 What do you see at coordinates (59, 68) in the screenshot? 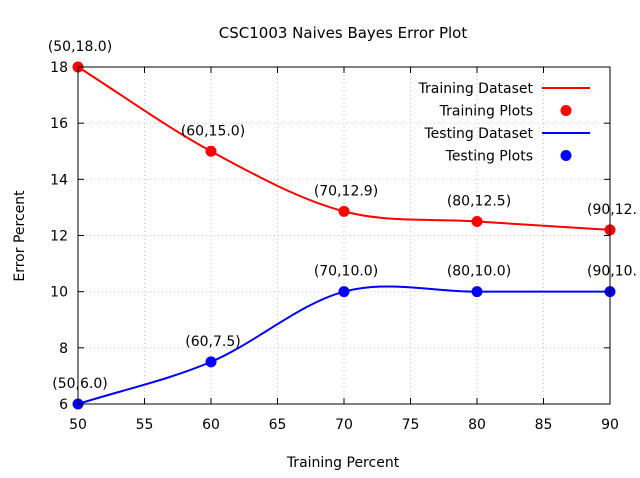
I see `y-tick-label: 18` at bounding box center [59, 68].